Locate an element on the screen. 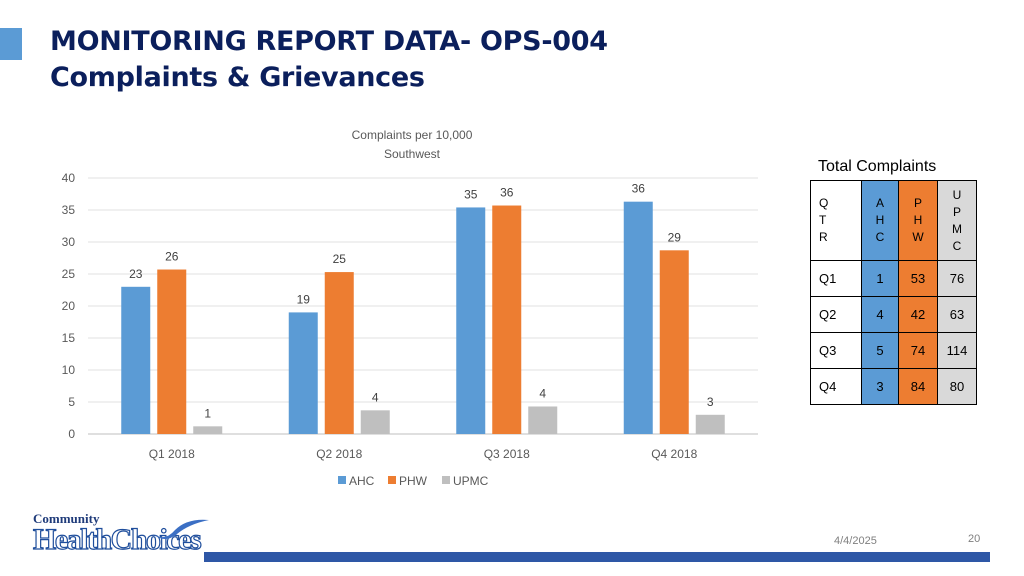 Image resolution: width=1024 pixels, height=576 pixels. table-cell: 1 is located at coordinates (880, 278).